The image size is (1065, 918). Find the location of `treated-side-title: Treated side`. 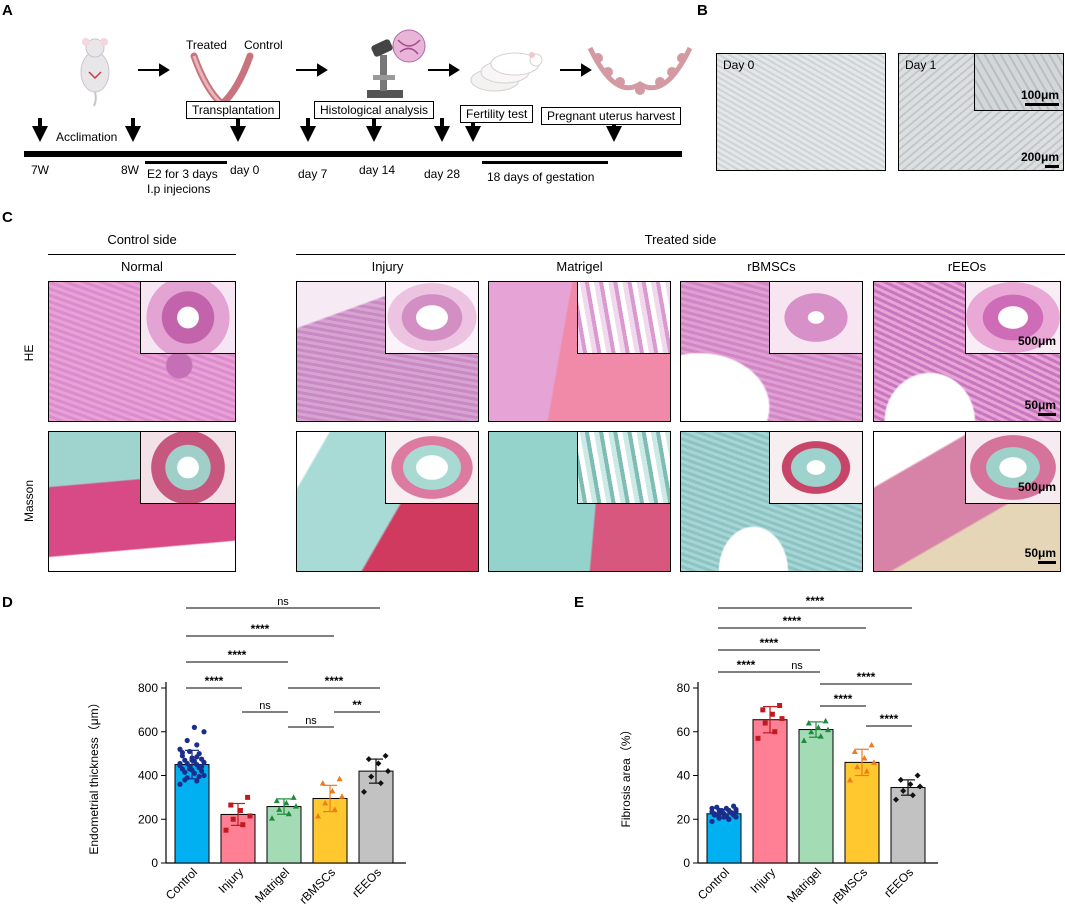

treated-side-title: Treated side is located at coordinates (680, 239).